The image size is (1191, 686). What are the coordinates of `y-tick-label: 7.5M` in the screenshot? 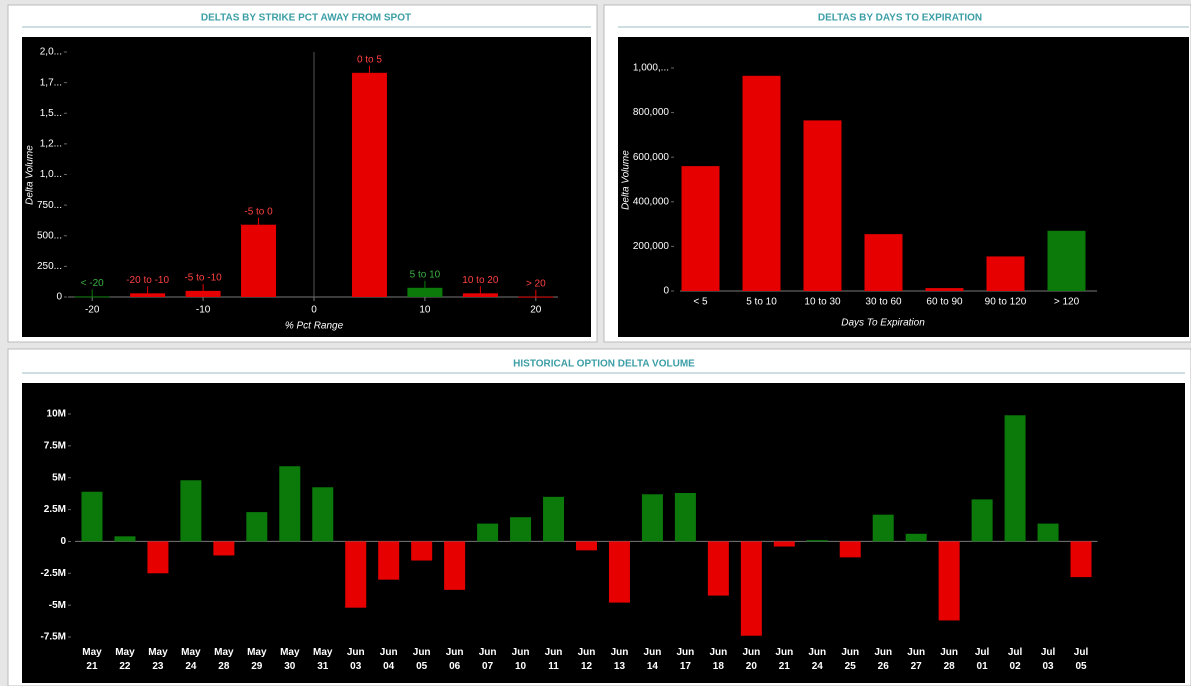 It's located at (55, 445).